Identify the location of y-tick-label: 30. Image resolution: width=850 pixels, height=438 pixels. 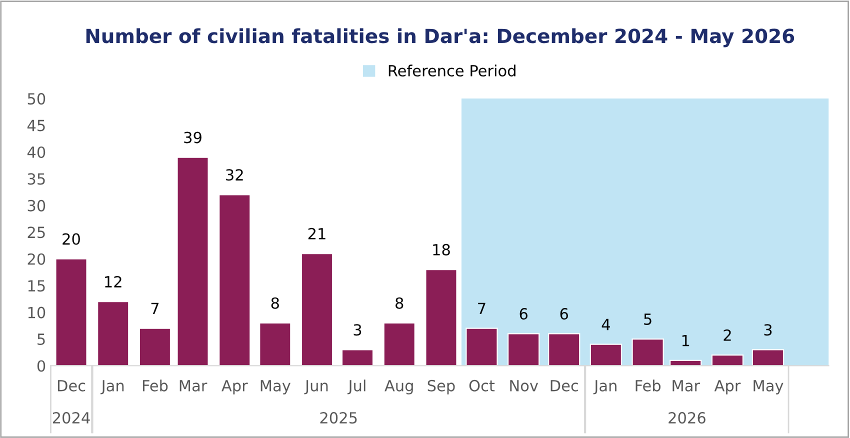
(37, 206).